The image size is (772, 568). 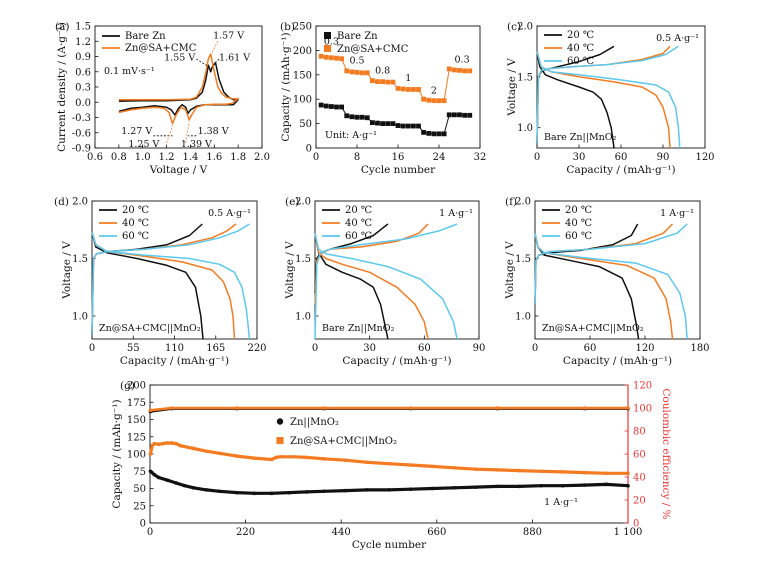 I want to click on y-tick-label: 2.0, so click(x=303, y=202).